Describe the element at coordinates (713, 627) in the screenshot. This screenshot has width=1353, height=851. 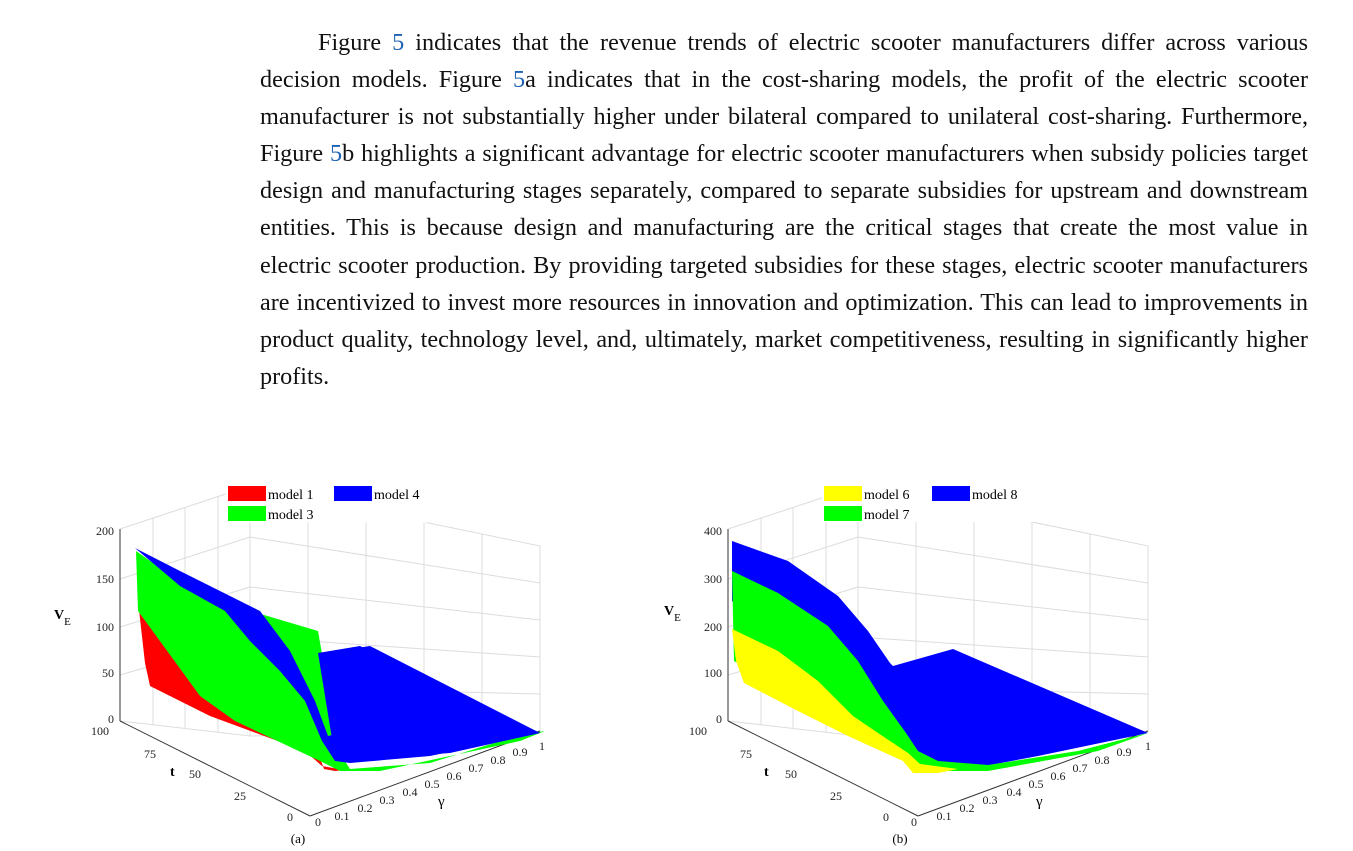
I see `chart-b-ztick: 200` at that location.